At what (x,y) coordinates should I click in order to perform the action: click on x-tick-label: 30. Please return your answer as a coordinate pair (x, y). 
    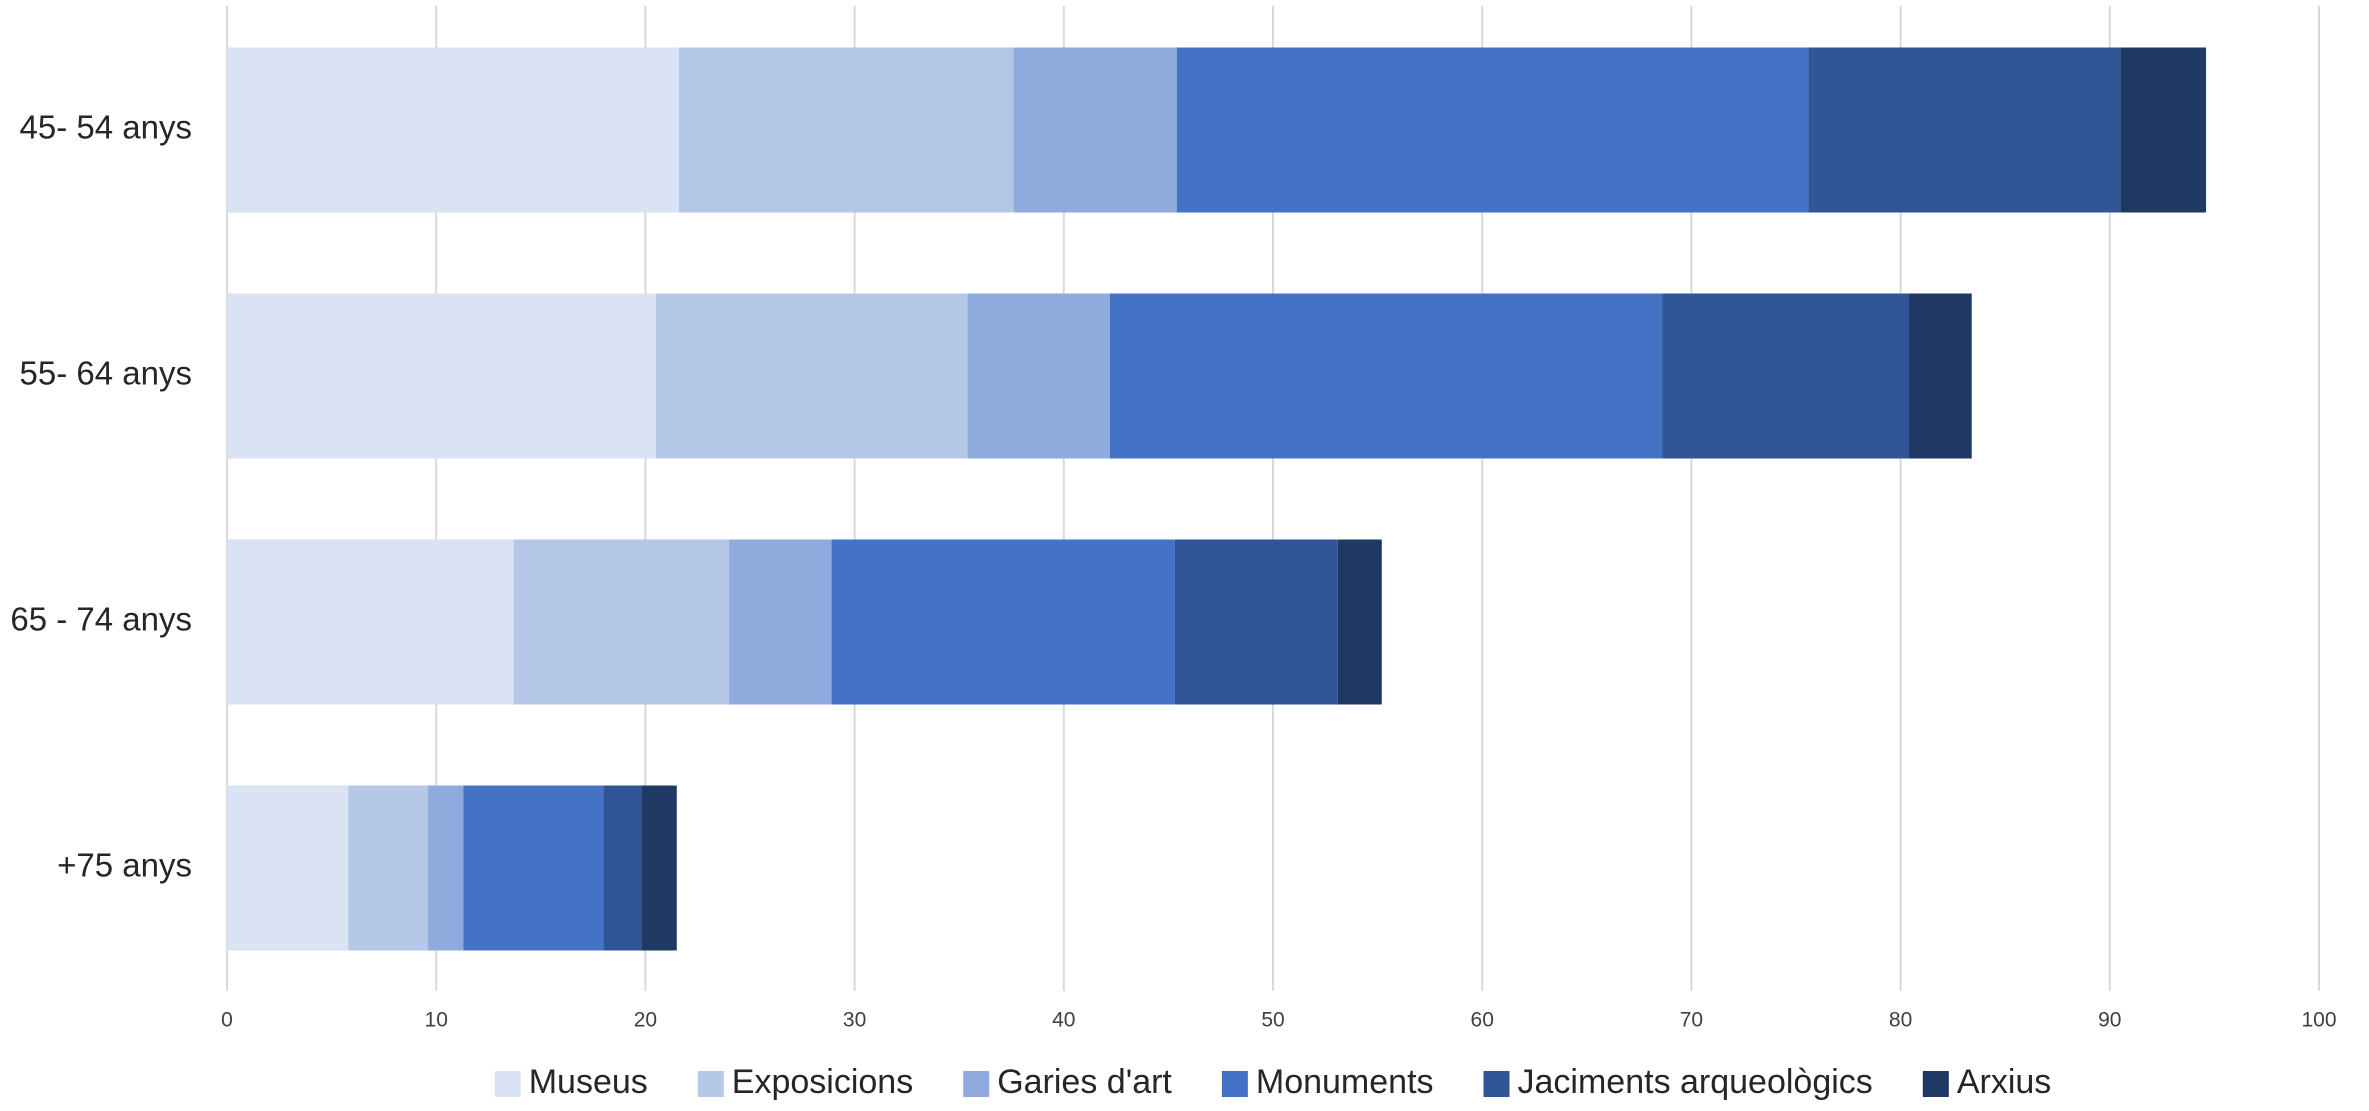
    Looking at the image, I should click on (854, 1020).